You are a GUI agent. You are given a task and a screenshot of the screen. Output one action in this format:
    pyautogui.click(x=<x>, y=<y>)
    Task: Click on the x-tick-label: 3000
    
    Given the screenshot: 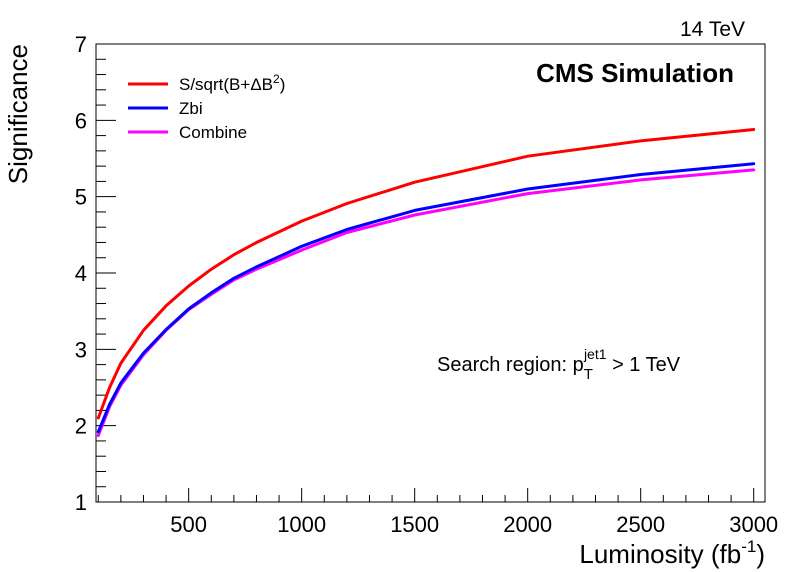 What is the action you would take?
    pyautogui.click(x=753, y=524)
    